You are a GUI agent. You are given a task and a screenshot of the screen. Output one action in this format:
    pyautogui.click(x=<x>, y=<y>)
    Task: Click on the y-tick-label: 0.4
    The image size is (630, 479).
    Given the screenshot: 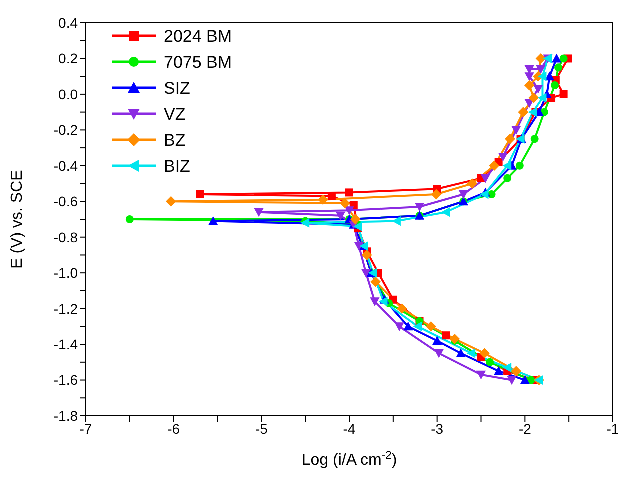 What is the action you would take?
    pyautogui.click(x=68, y=22)
    